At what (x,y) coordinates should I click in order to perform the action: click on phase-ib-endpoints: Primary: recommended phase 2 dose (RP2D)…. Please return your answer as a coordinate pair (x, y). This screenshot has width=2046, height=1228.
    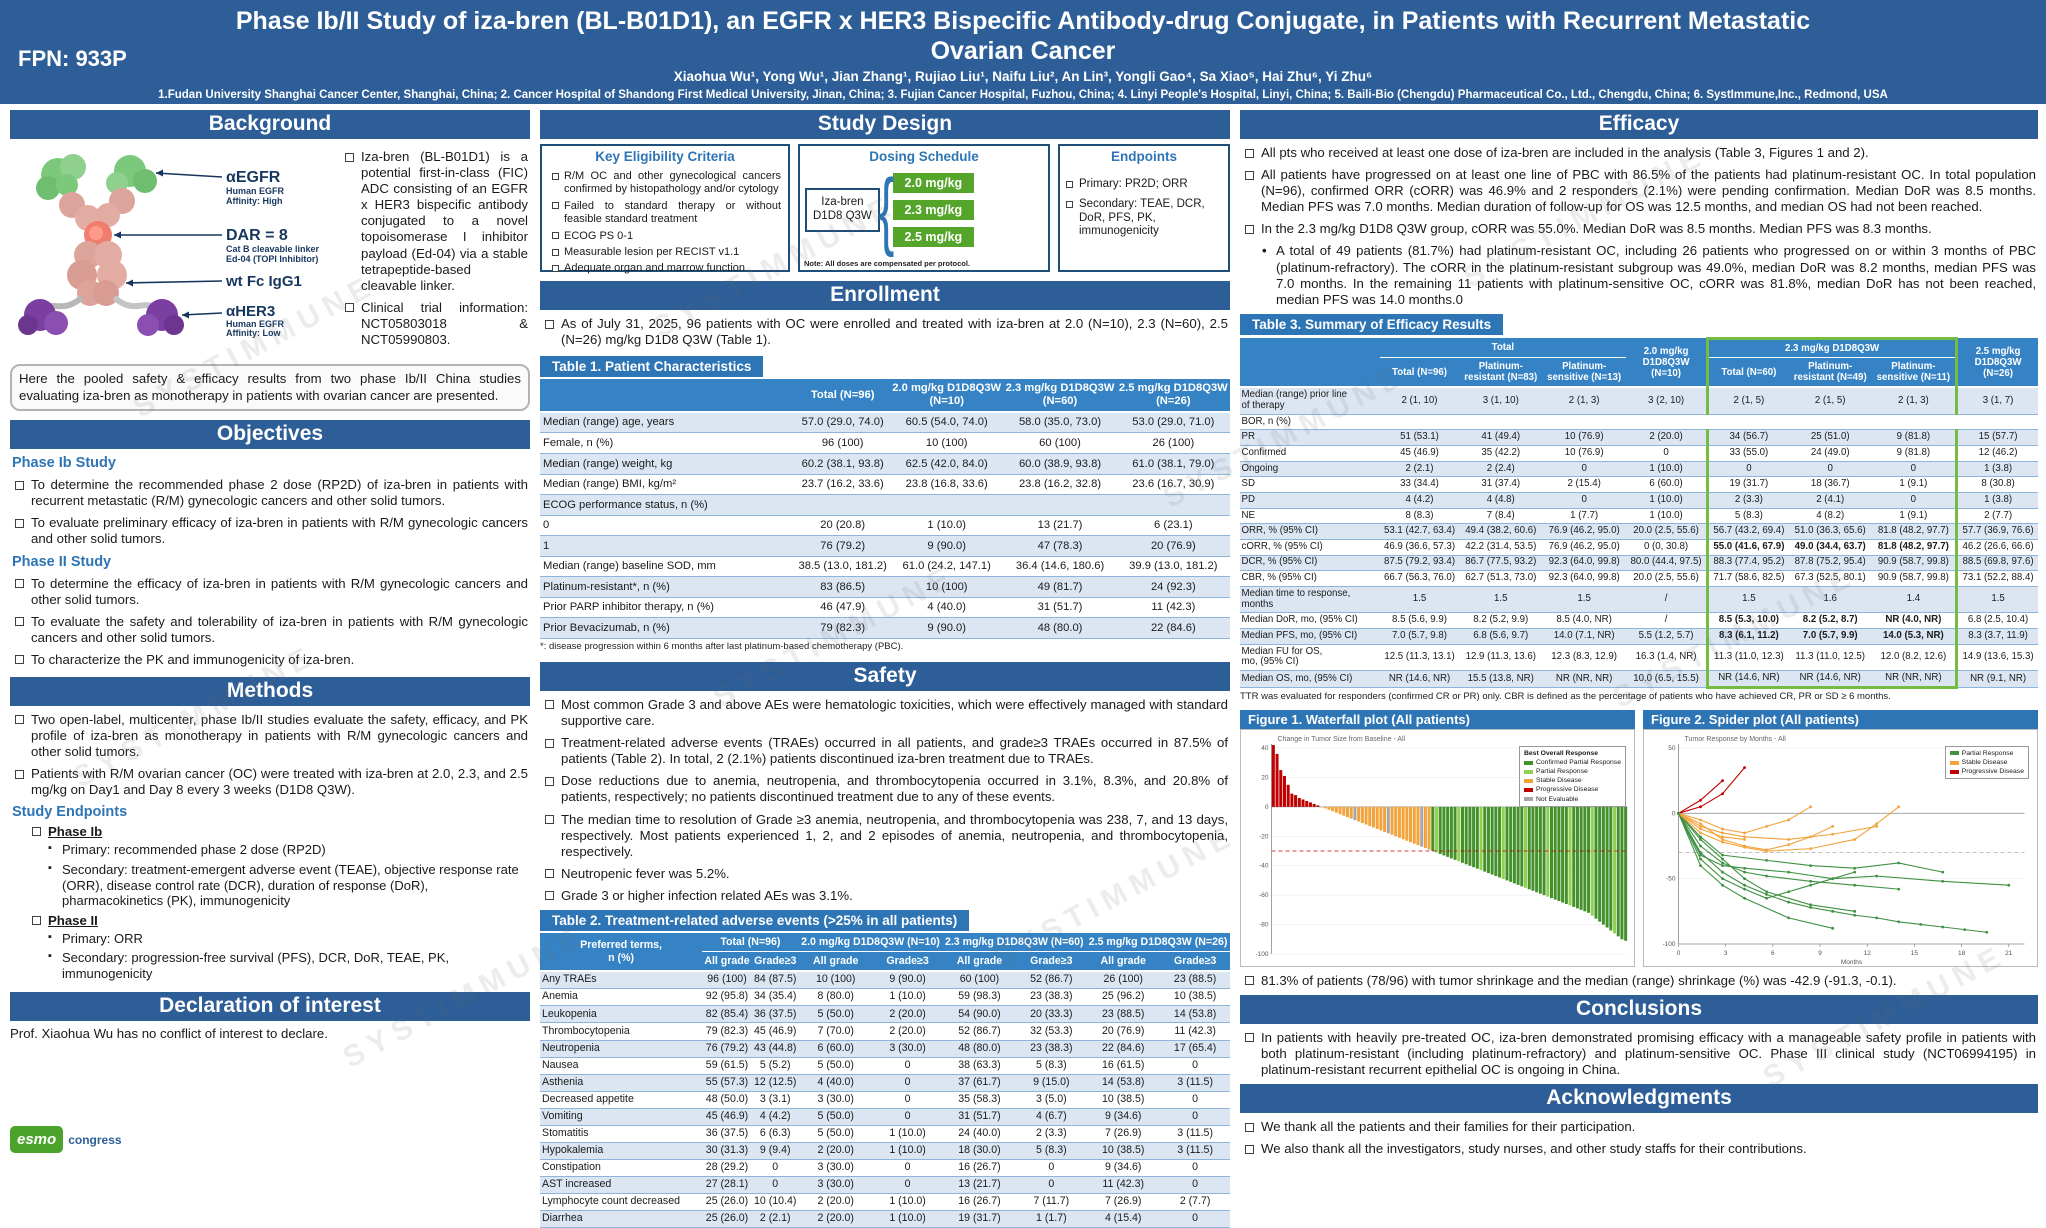
    Looking at the image, I should click on (289, 875).